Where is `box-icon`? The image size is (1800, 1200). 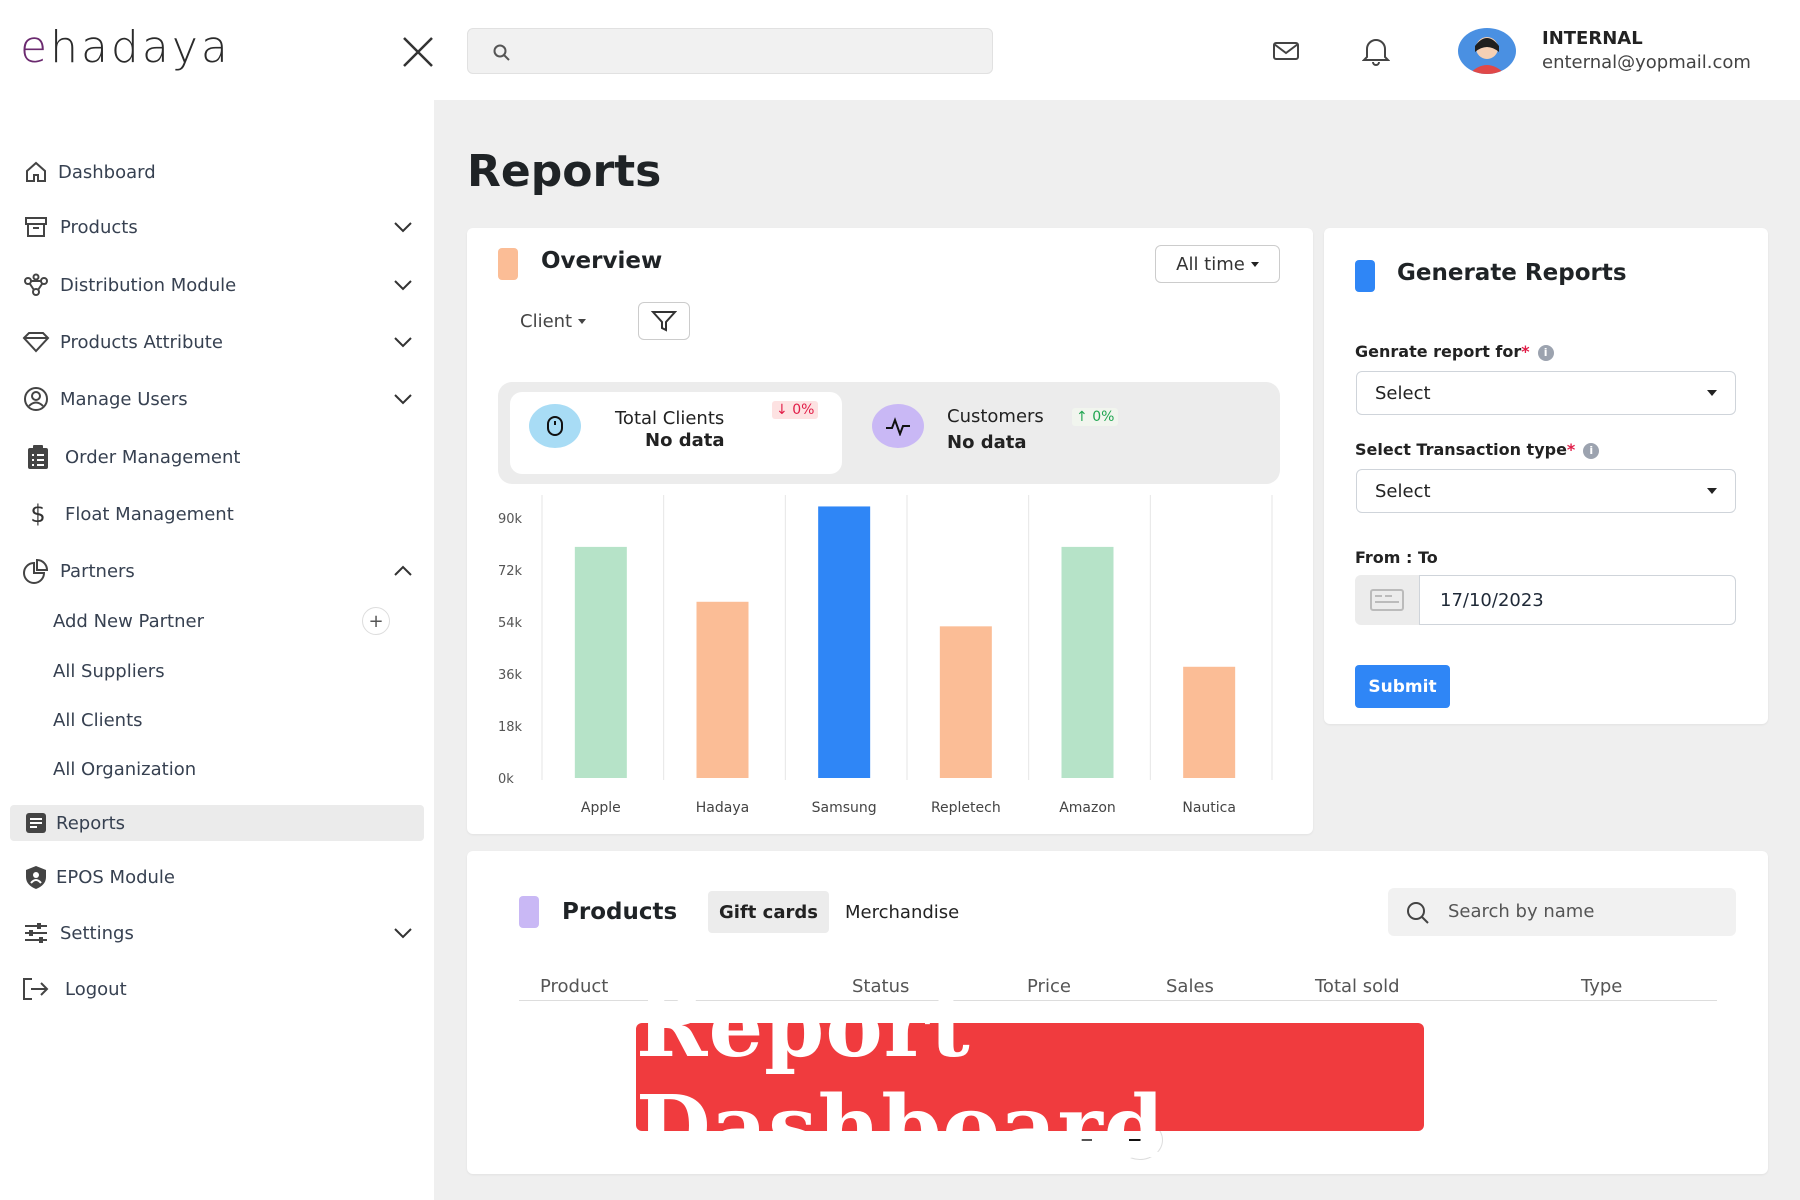
box-icon is located at coordinates (36, 227).